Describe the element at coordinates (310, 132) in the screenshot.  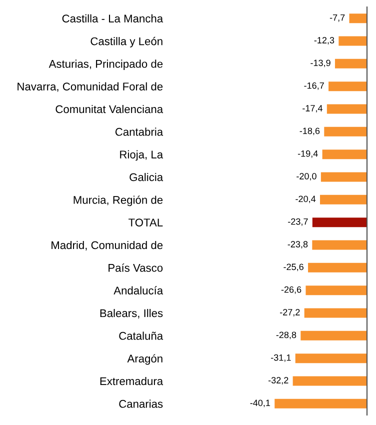
I see `data-label: -18,6` at that location.